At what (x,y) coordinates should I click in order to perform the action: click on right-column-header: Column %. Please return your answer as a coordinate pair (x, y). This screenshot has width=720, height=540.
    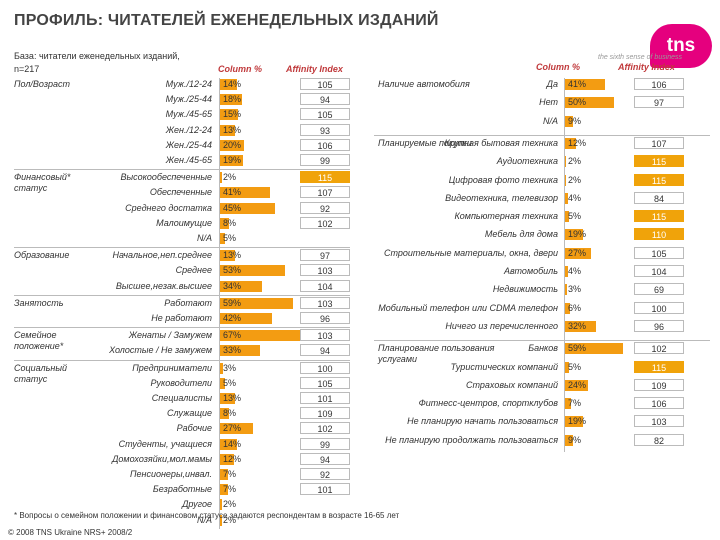
    Looking at the image, I should click on (558, 67).